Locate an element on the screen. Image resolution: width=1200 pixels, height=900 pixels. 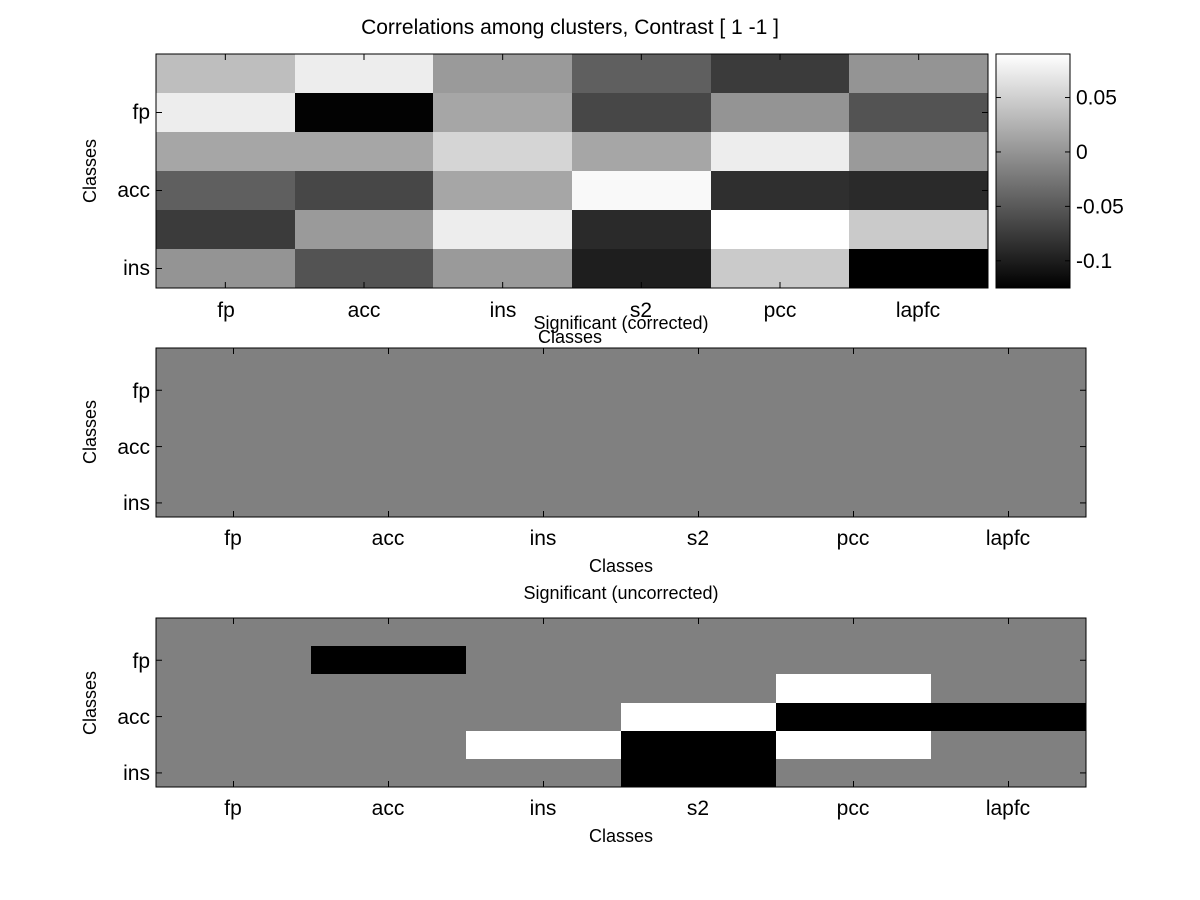
plot-frame is located at coordinates (621, 432).